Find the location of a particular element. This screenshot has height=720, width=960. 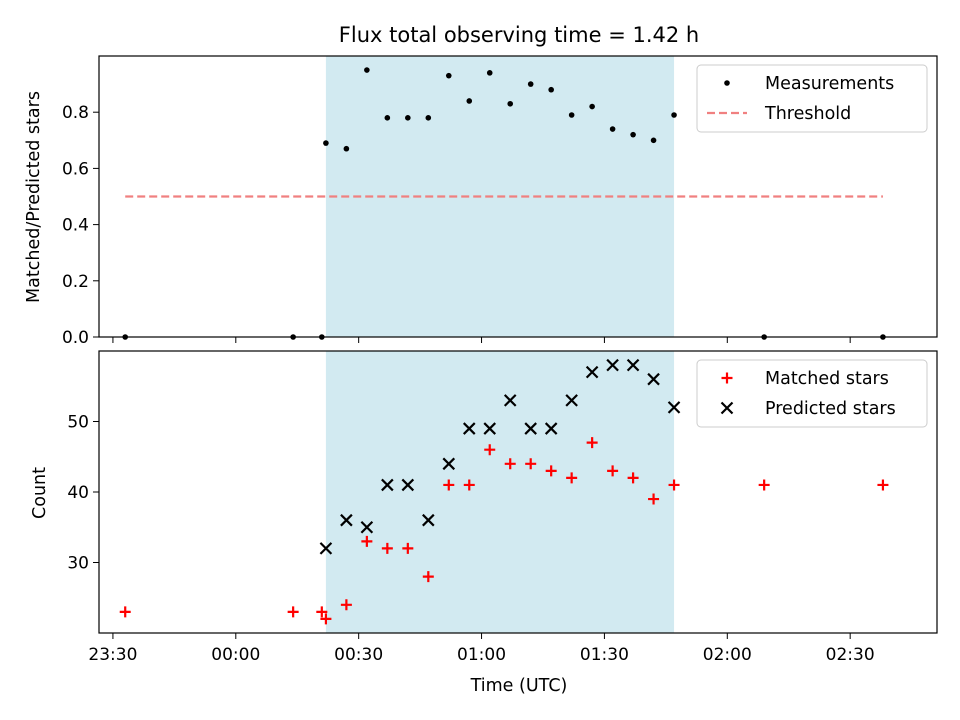

y-tick-label: 0.8 is located at coordinates (75, 113).